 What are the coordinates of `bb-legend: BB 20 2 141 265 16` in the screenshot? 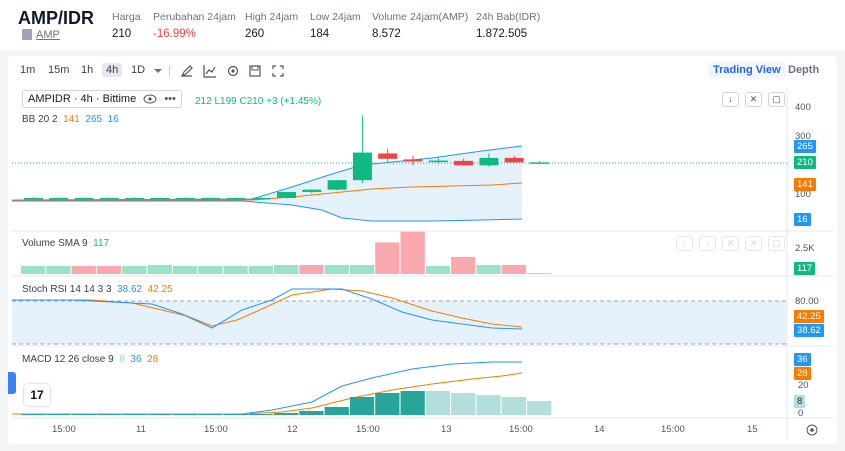 It's located at (70, 119).